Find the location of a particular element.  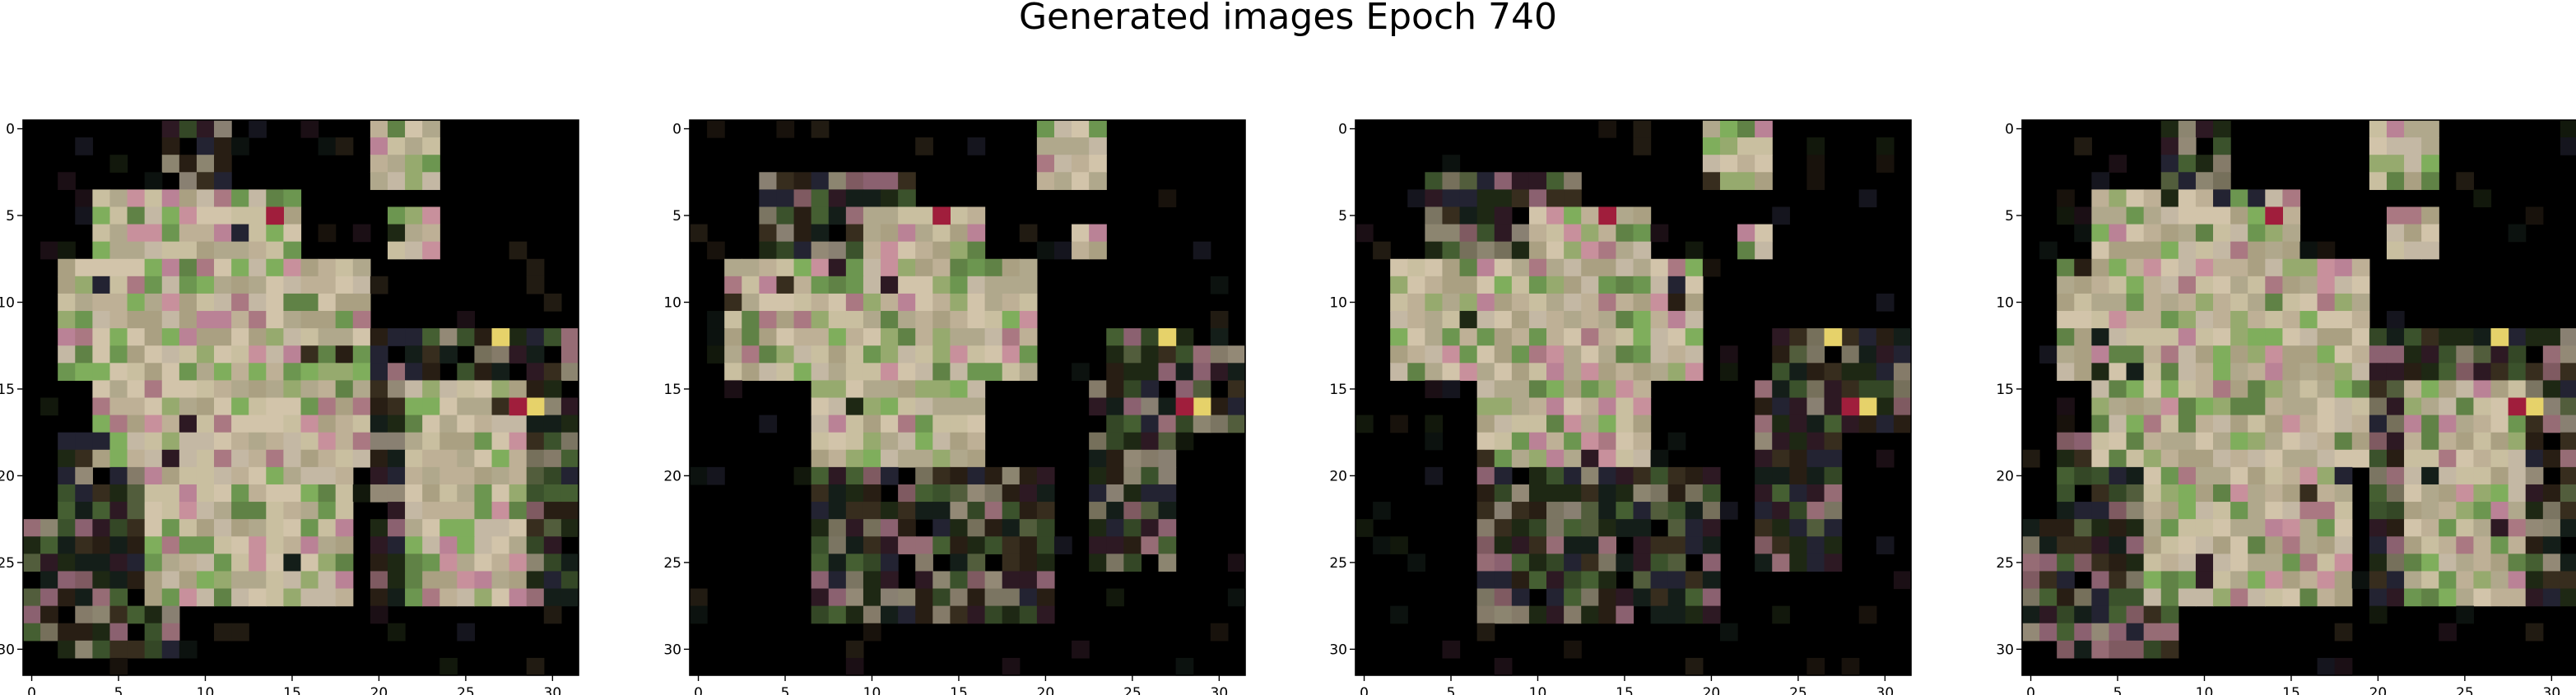

accent-pixel is located at coordinates (2274, 215).